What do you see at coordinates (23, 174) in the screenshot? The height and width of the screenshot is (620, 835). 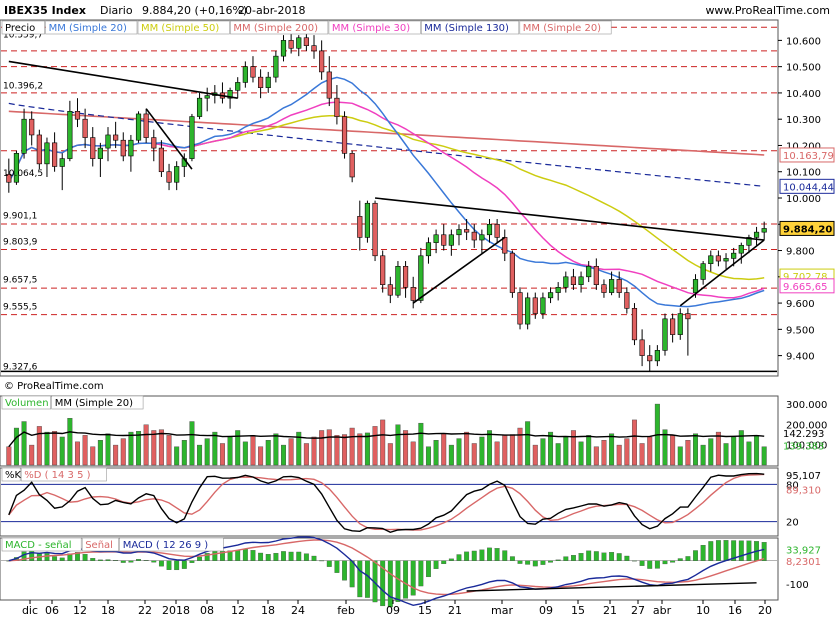 I see `level-label: 10.064,5` at bounding box center [23, 174].